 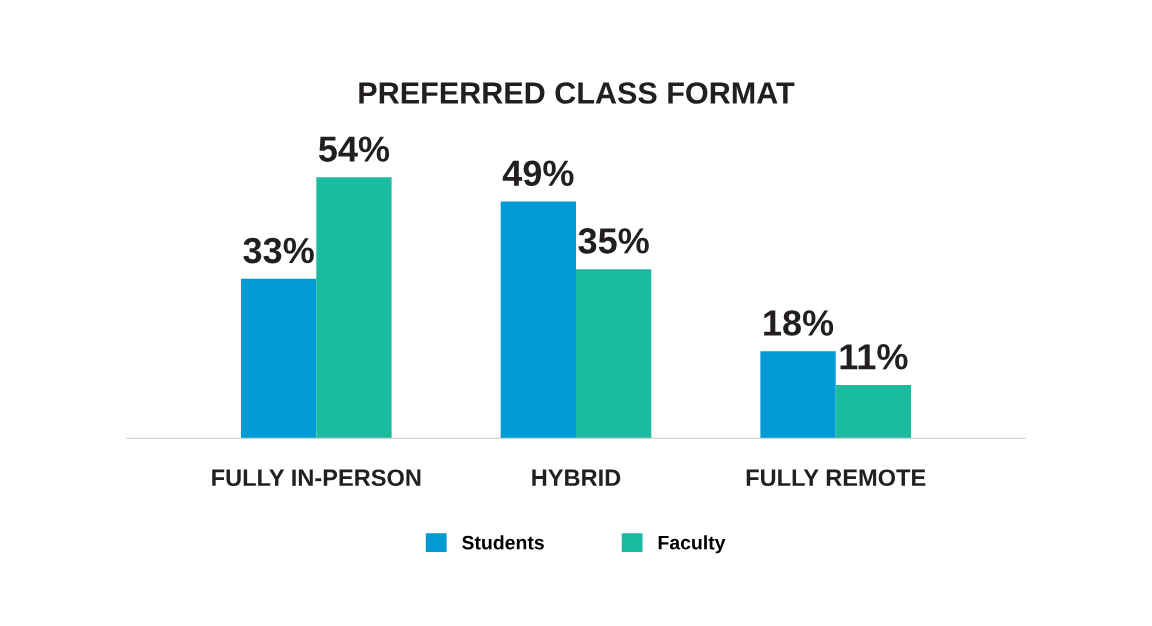 What do you see at coordinates (503, 542) in the screenshot?
I see `legend-label: Students` at bounding box center [503, 542].